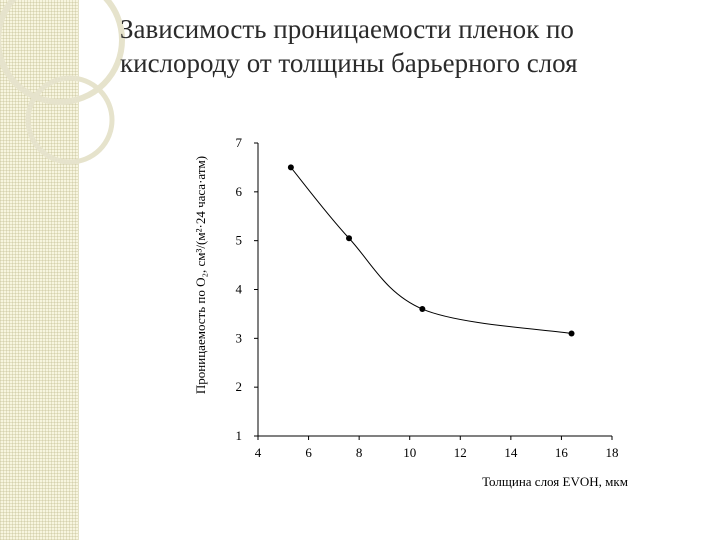 The image size is (720, 540). I want to click on x-tick-label: 18, so click(612, 452).